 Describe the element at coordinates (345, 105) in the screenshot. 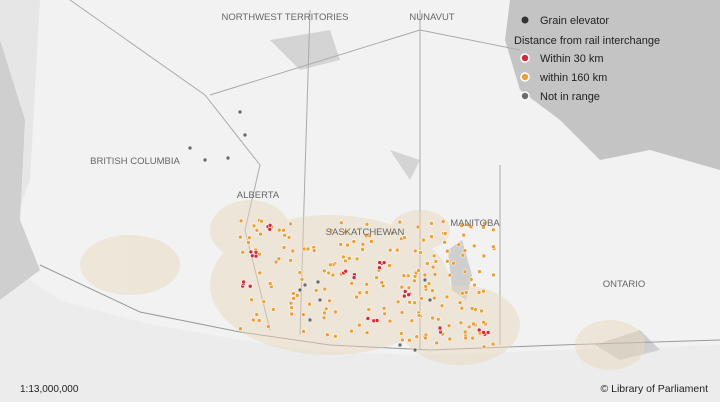

I see `lakes` at that location.